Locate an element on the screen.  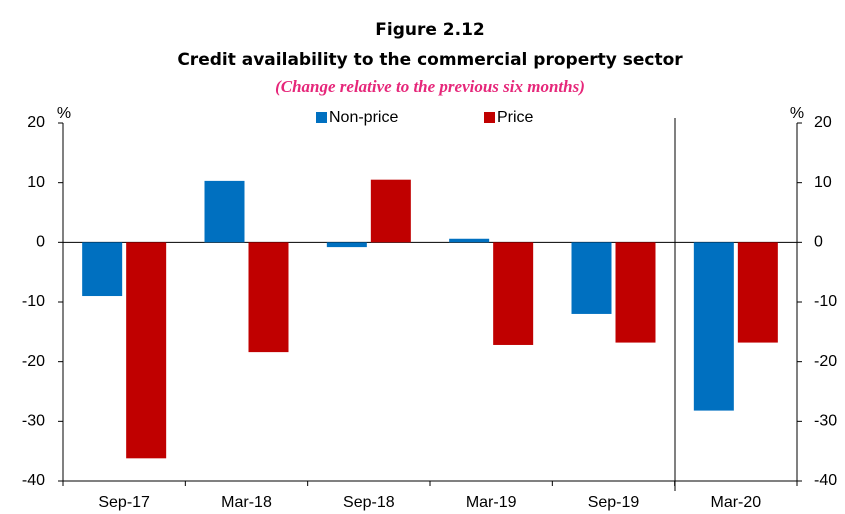
y-tick-label: 0 is located at coordinates (40, 242).